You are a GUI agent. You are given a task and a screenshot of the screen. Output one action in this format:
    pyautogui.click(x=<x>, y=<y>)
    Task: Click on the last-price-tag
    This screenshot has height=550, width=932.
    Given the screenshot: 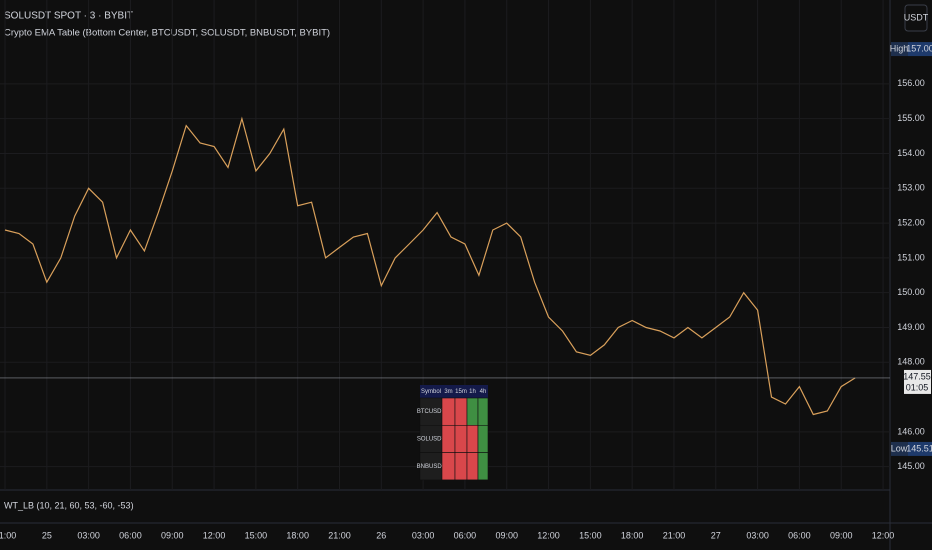 What is the action you would take?
    pyautogui.click(x=917, y=381)
    